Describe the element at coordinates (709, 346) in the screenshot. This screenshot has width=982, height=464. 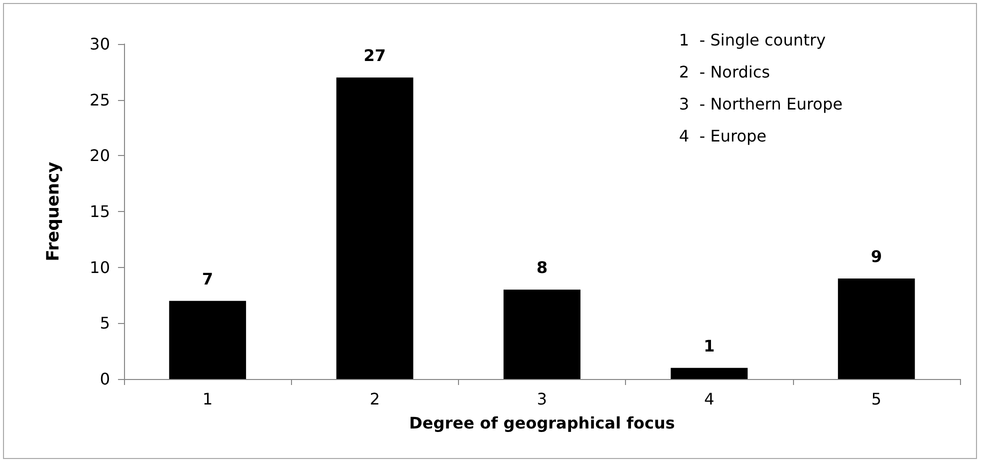
I see `data-label: 1` at that location.